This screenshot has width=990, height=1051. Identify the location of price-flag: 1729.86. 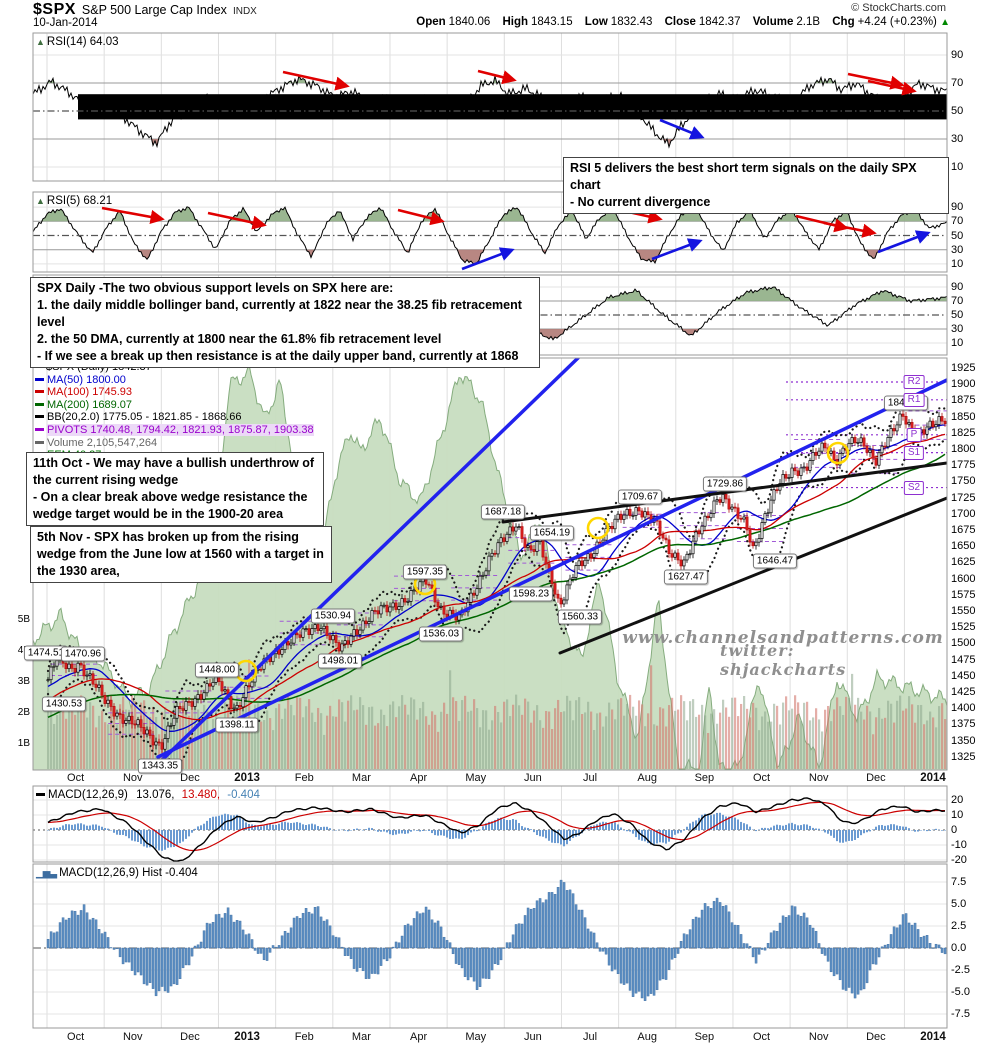
(725, 484).